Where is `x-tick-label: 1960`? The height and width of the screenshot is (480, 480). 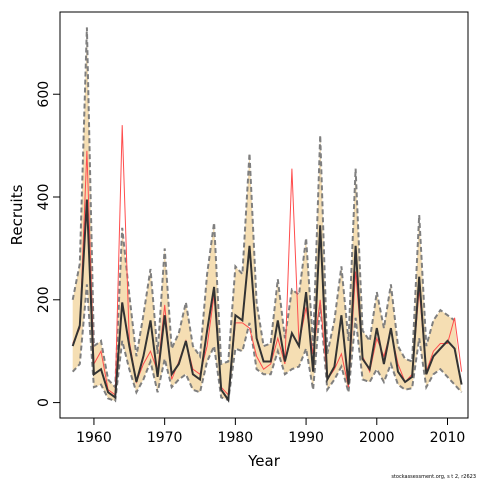 x-tick-label: 1960 is located at coordinates (94, 438).